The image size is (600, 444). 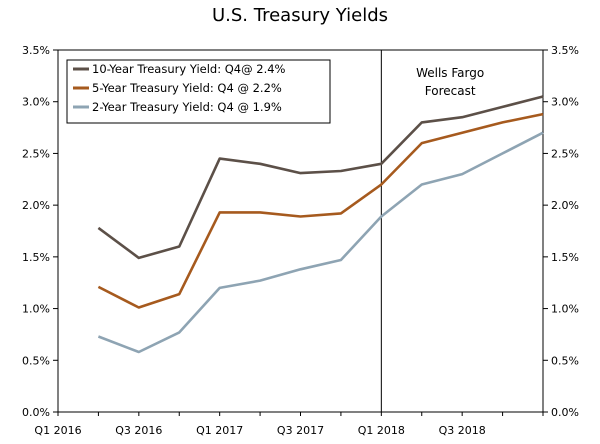 What do you see at coordinates (450, 73) in the screenshot?
I see `forecast-label-line1: Wells Fargo` at bounding box center [450, 73].